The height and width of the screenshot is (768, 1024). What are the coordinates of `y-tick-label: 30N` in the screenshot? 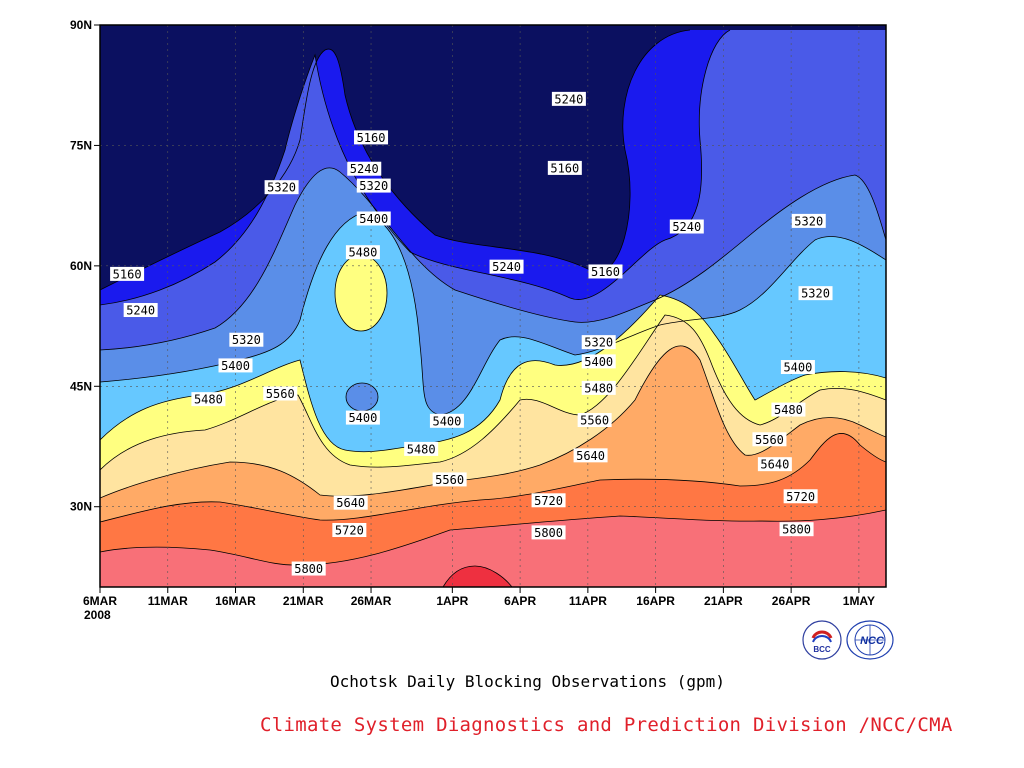 It's located at (81, 507).